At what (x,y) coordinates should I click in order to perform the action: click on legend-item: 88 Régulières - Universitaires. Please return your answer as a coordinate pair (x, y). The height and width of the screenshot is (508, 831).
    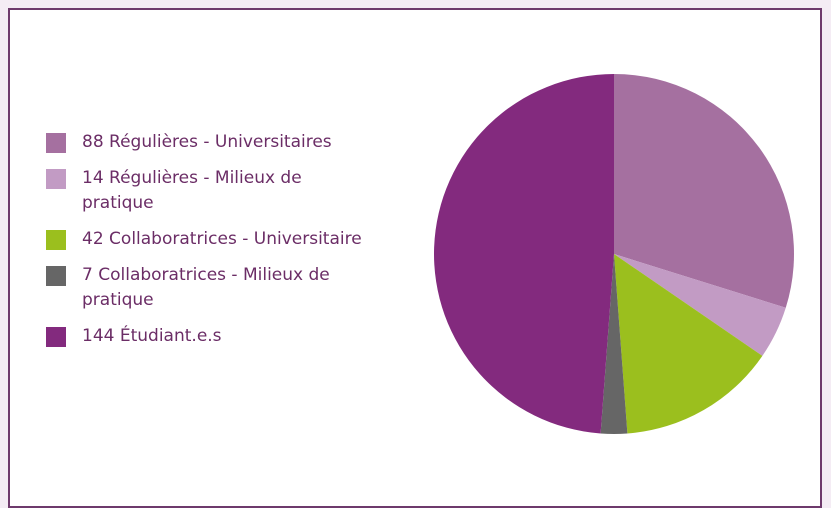
    Looking at the image, I should click on (206, 142).